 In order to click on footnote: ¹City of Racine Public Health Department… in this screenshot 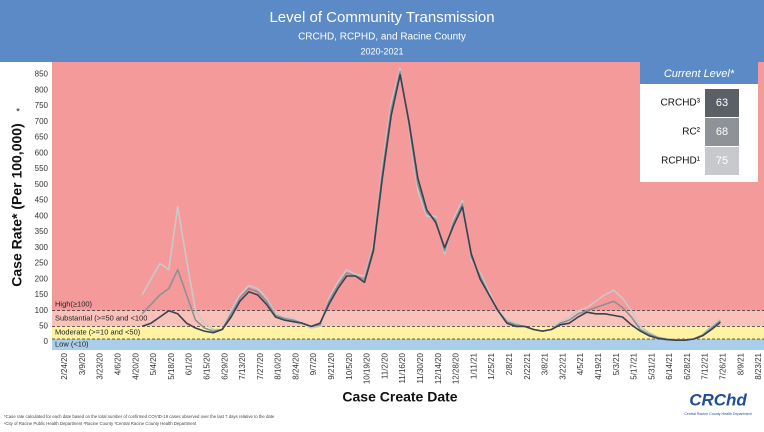, I will do `click(100, 423)`.